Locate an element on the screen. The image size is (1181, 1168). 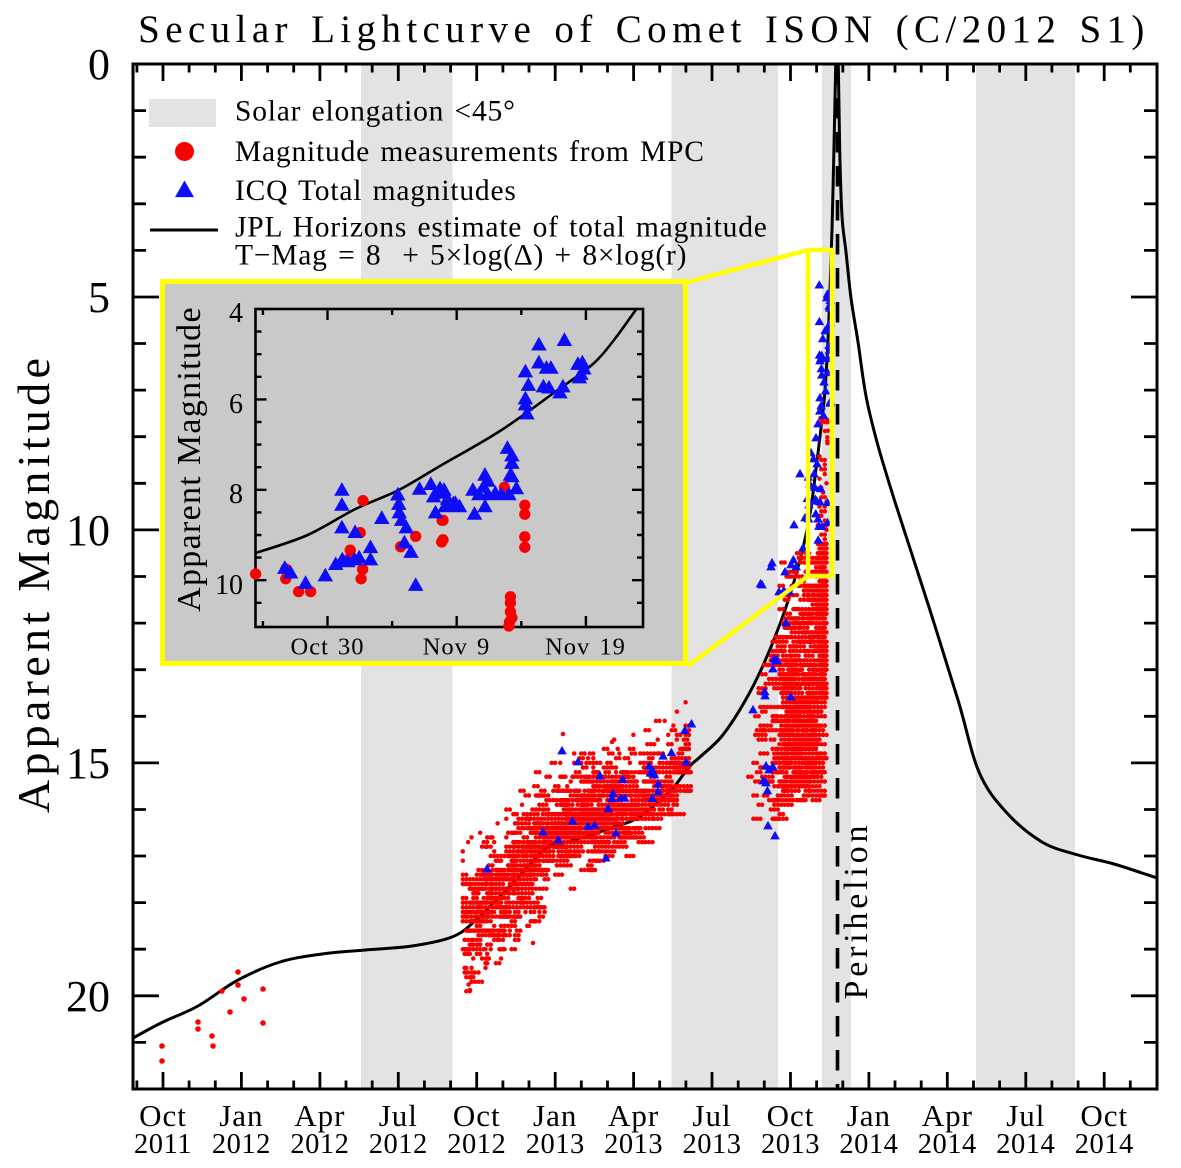
svg-text: 8 is located at coordinates (236, 494).